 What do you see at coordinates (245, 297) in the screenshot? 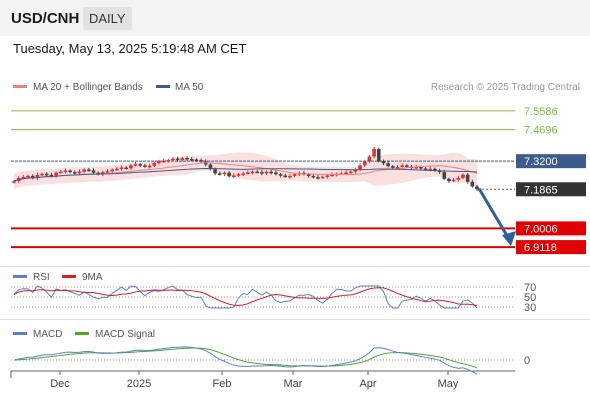
I see `rsi-line` at bounding box center [245, 297].